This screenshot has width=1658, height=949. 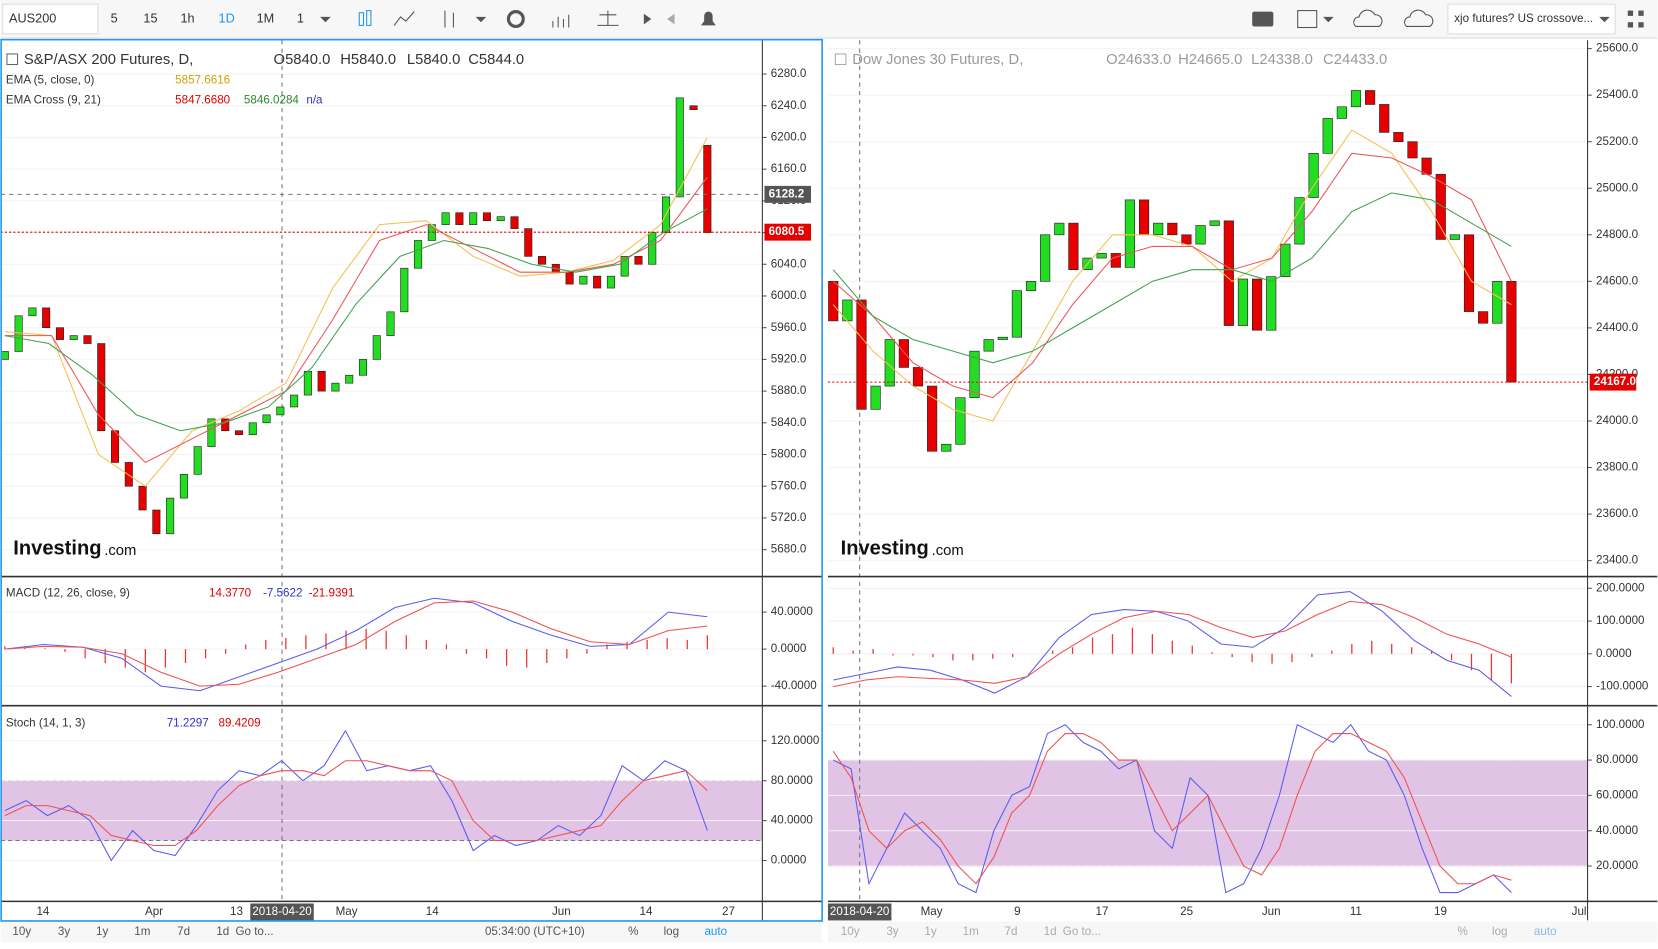 What do you see at coordinates (1017, 911) in the screenshot?
I see `x-tick-label: 9` at bounding box center [1017, 911].